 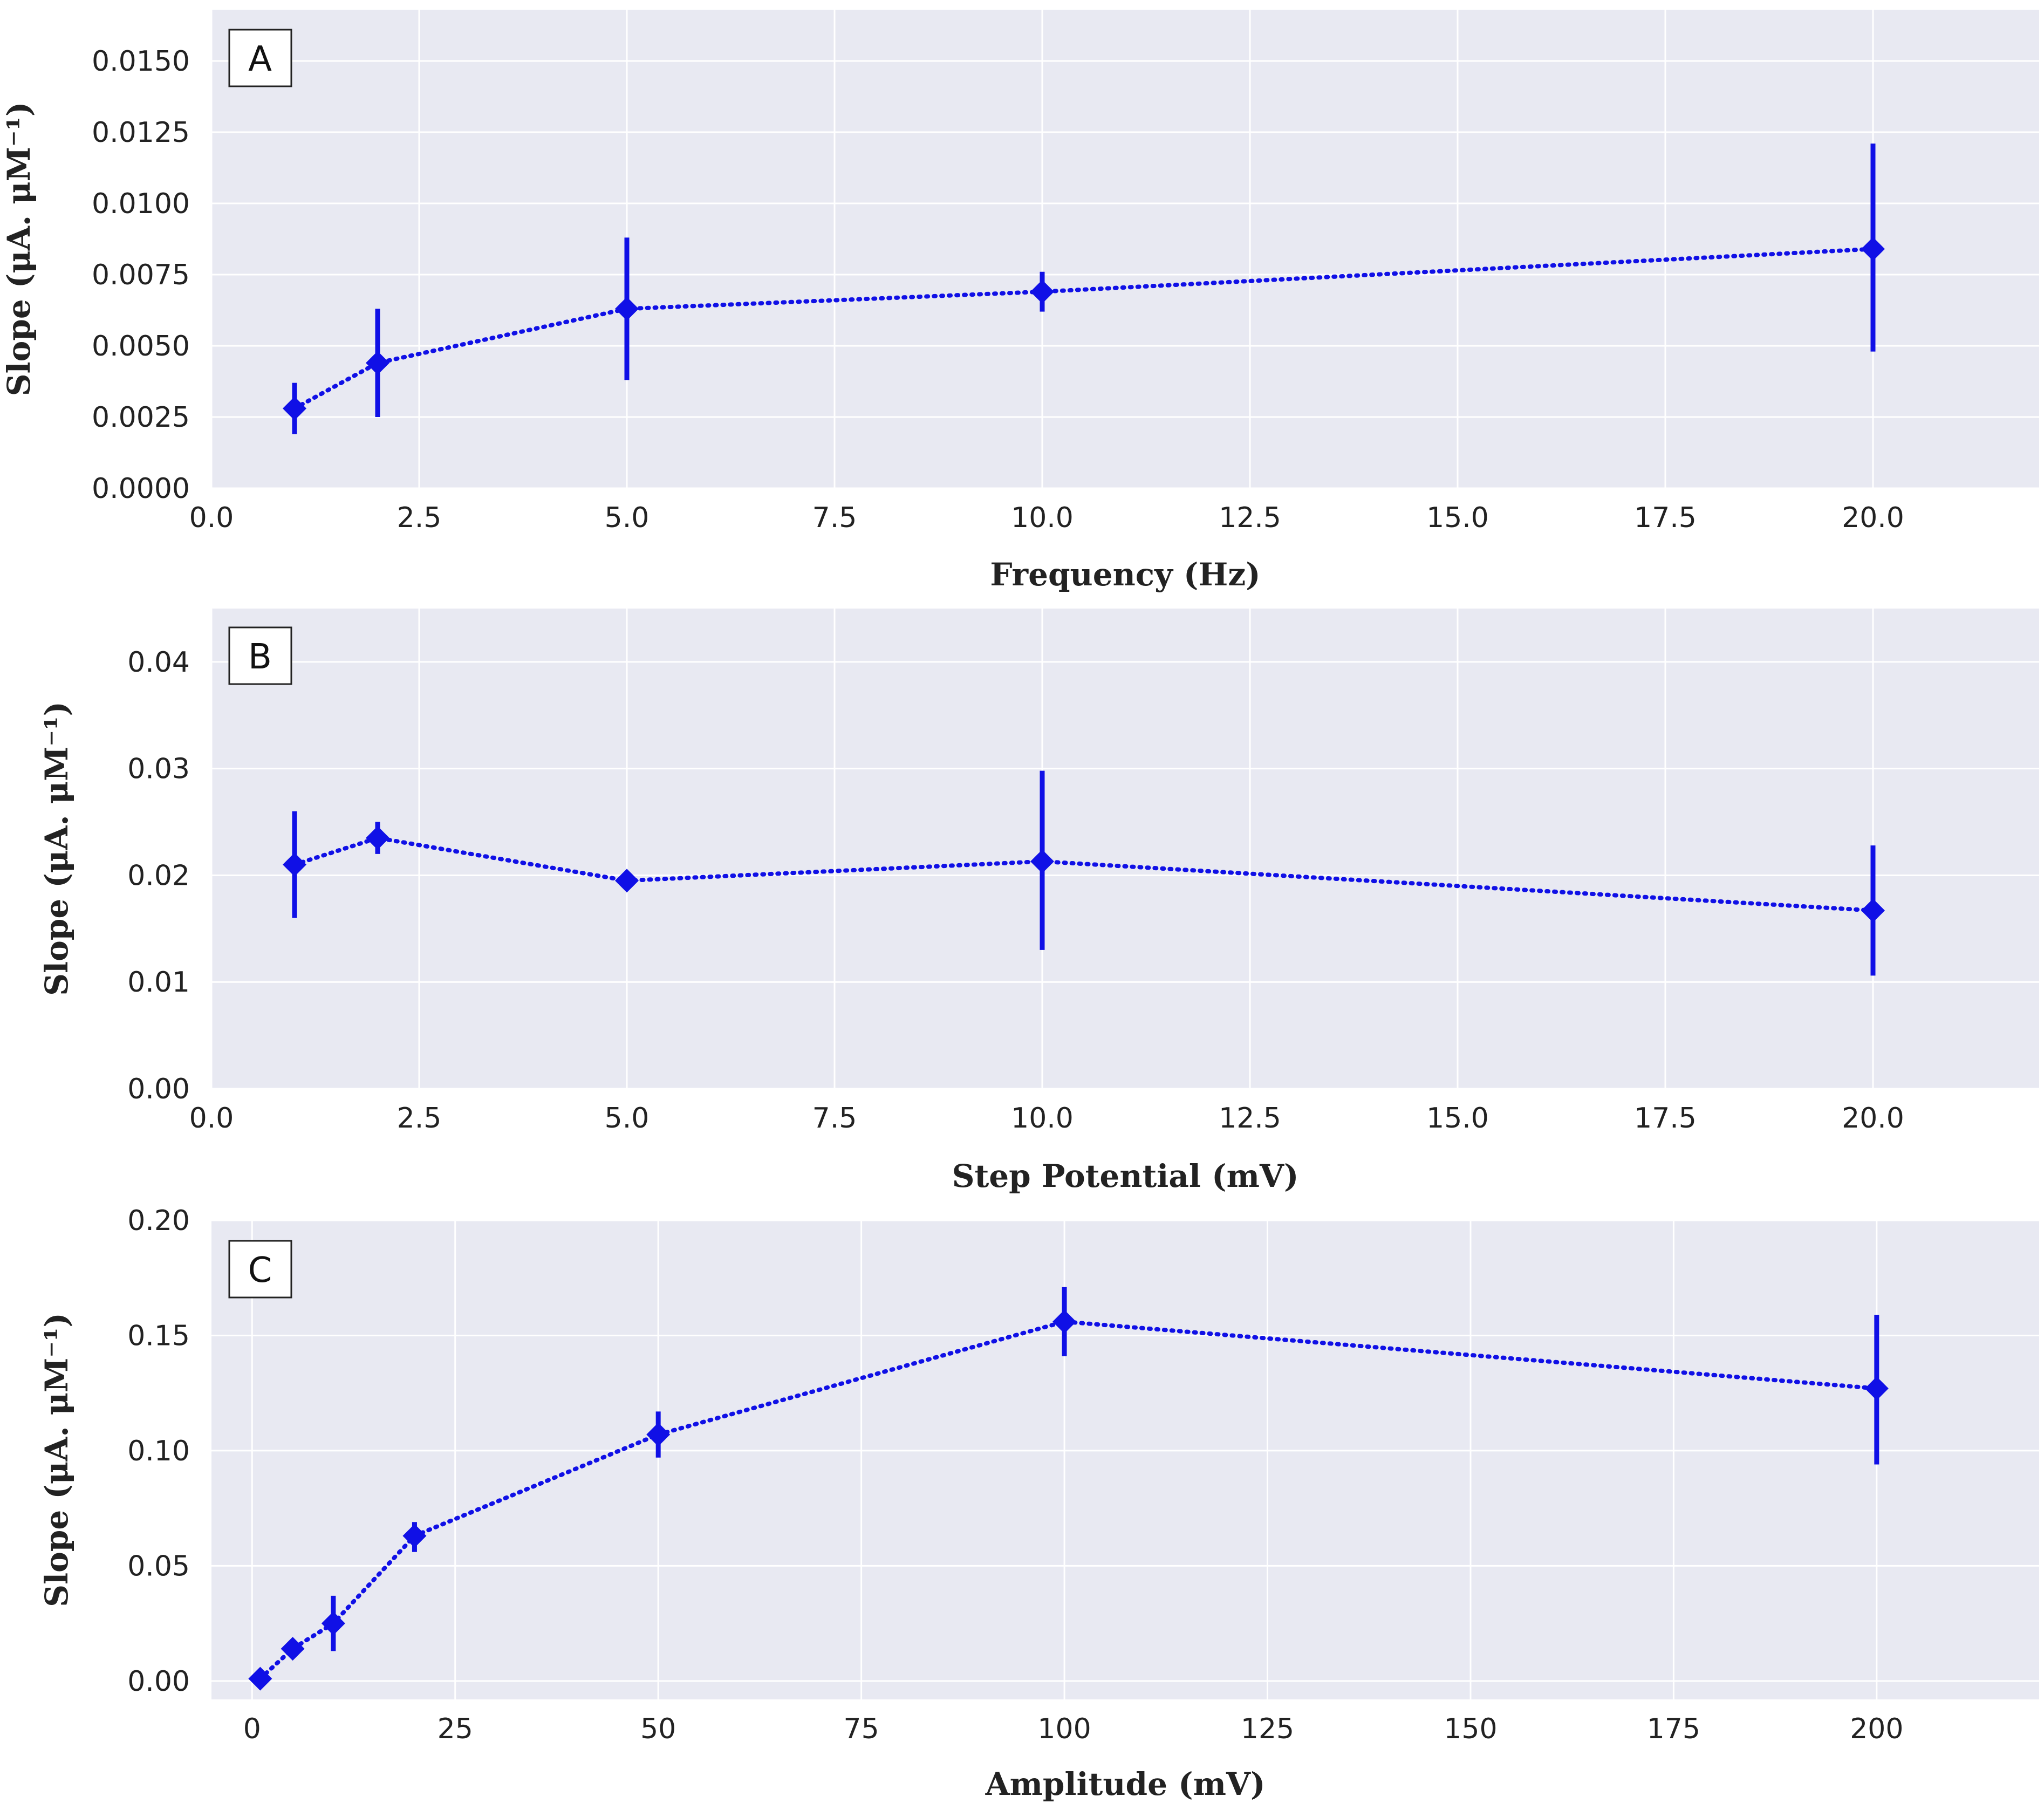 I want to click on y-tick-label: 0.05, so click(x=158, y=1566).